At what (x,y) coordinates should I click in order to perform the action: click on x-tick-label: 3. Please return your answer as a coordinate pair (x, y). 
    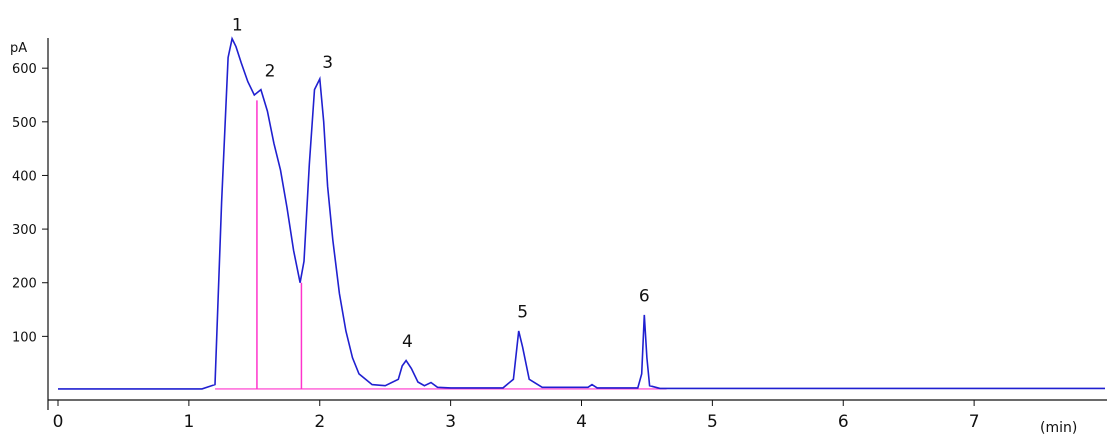
    Looking at the image, I should click on (450, 422).